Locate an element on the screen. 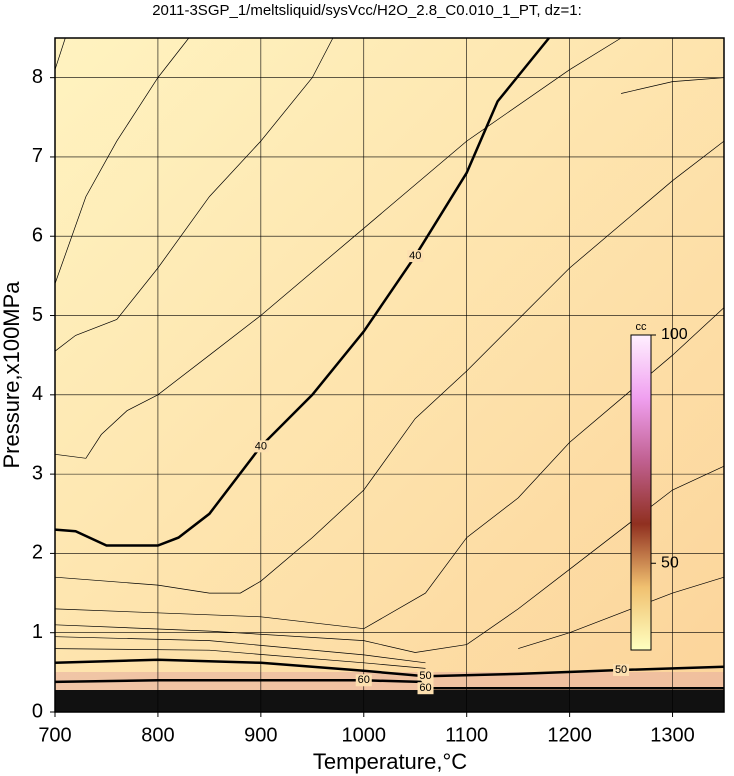  y-tick-label: 5 is located at coordinates (37, 315).